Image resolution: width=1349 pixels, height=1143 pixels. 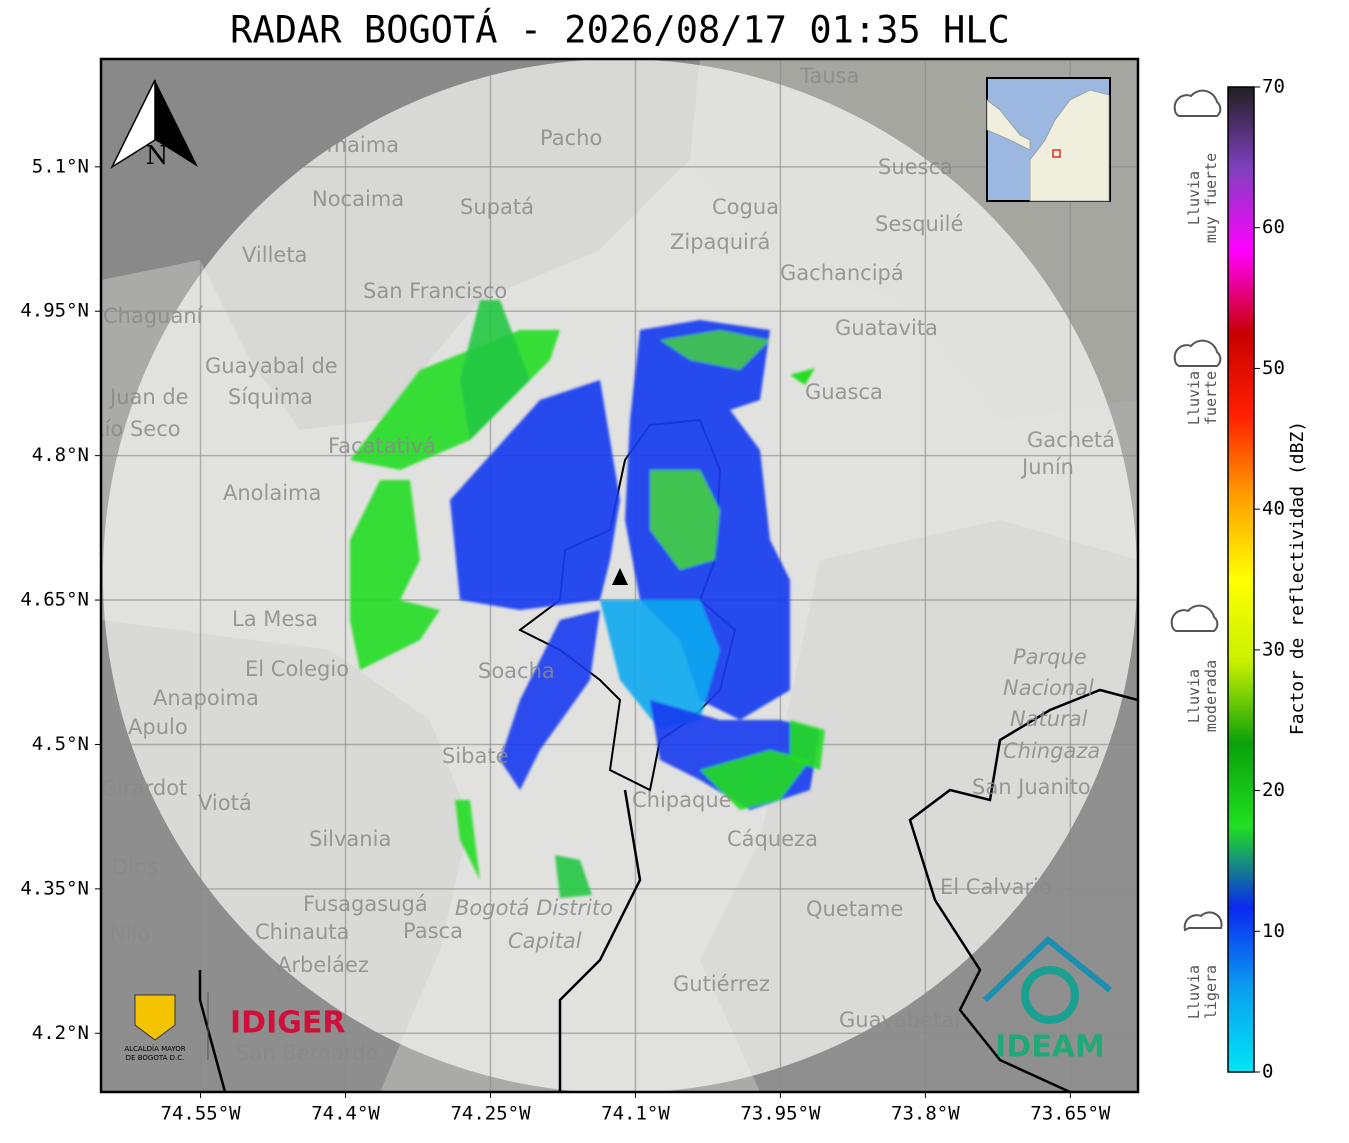 I want to click on north-arrow: N, so click(x=154, y=125).